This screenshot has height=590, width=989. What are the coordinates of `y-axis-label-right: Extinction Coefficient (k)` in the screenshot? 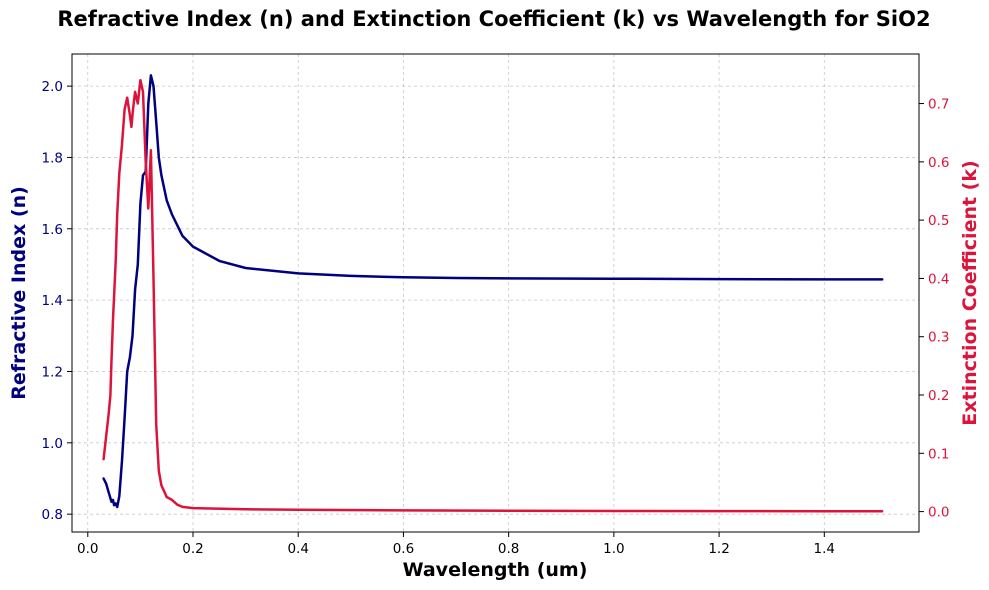 It's located at (970, 292).